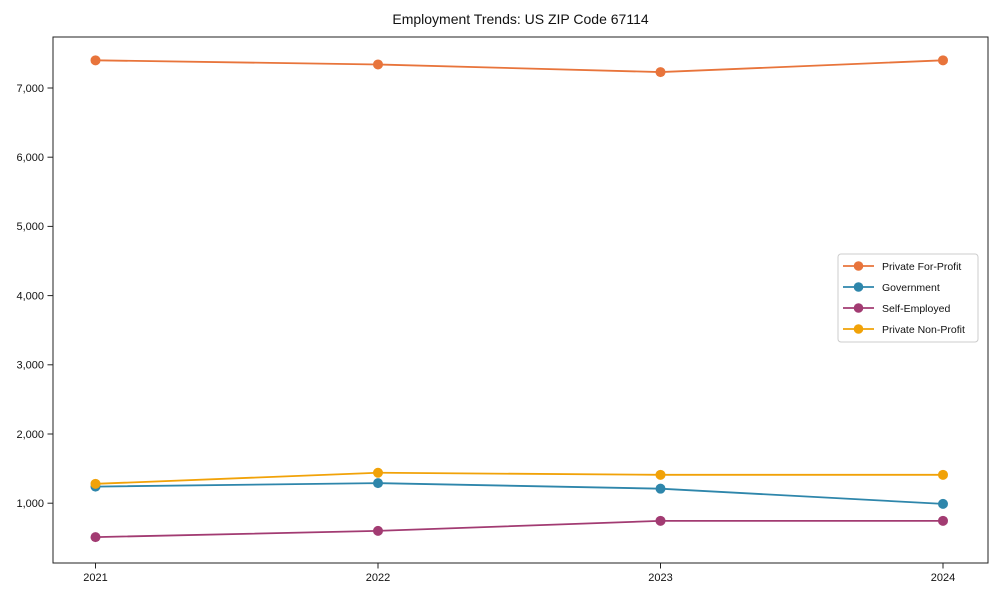  I want to click on legend-marker-private-non-profit, so click(858, 329).